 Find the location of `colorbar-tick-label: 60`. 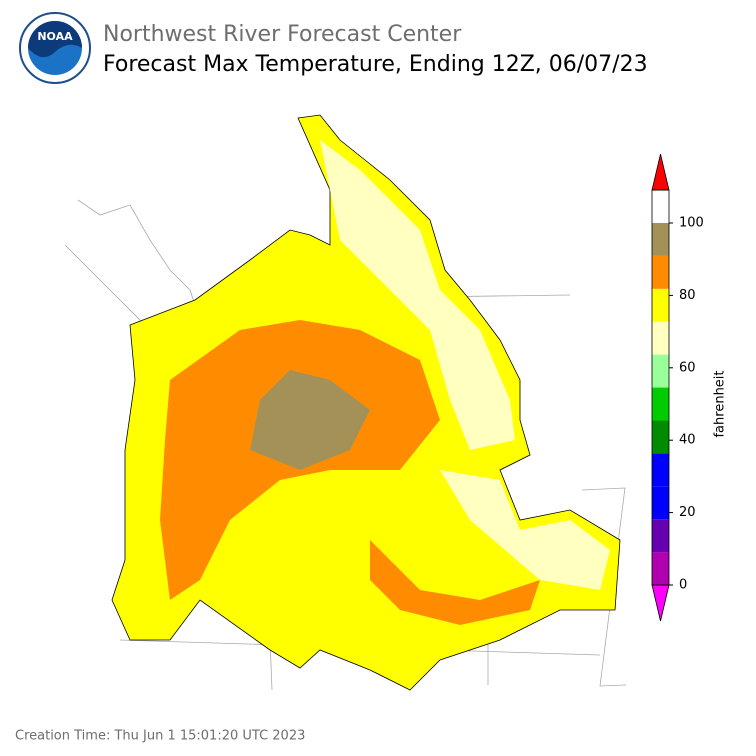

colorbar-tick-label: 60 is located at coordinates (687, 367).